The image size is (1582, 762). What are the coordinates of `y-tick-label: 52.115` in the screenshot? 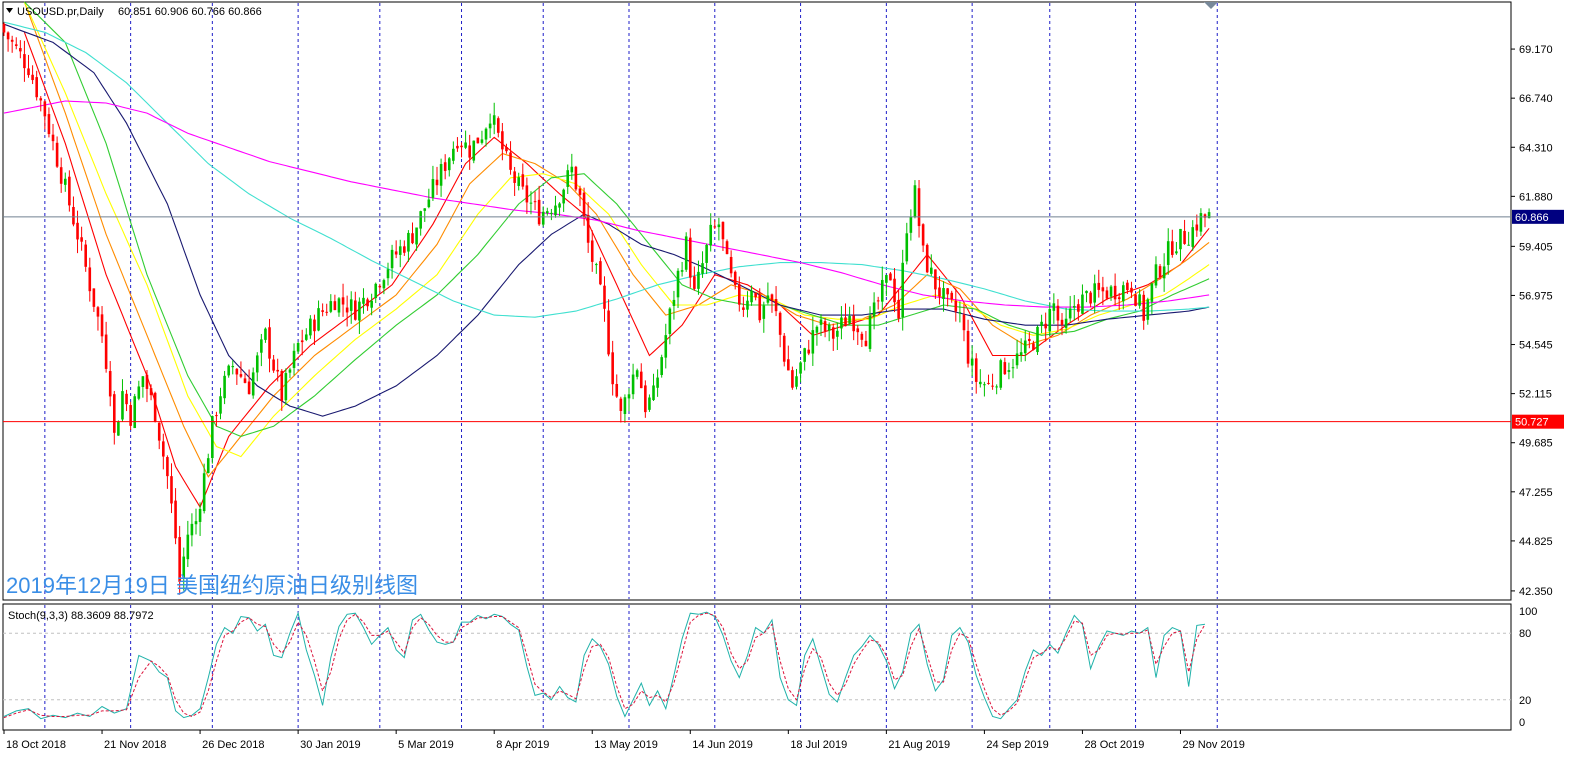 It's located at (1535, 395).